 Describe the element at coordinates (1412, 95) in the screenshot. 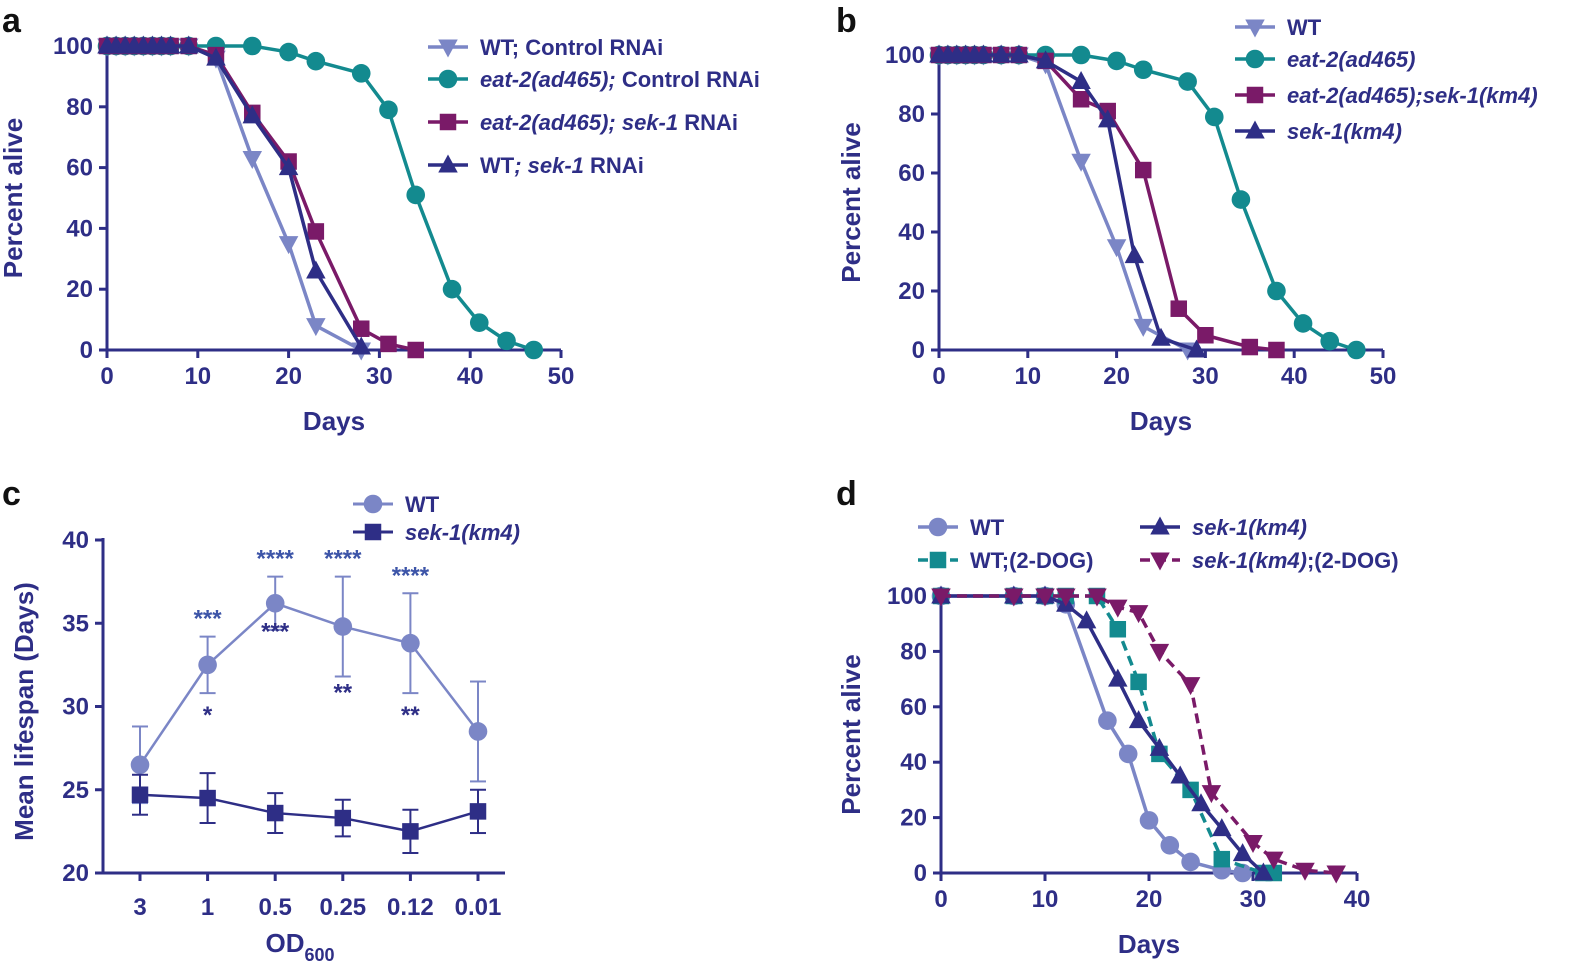

I see `legend-label: eat-2(ad465);sek-1(km4)` at that location.